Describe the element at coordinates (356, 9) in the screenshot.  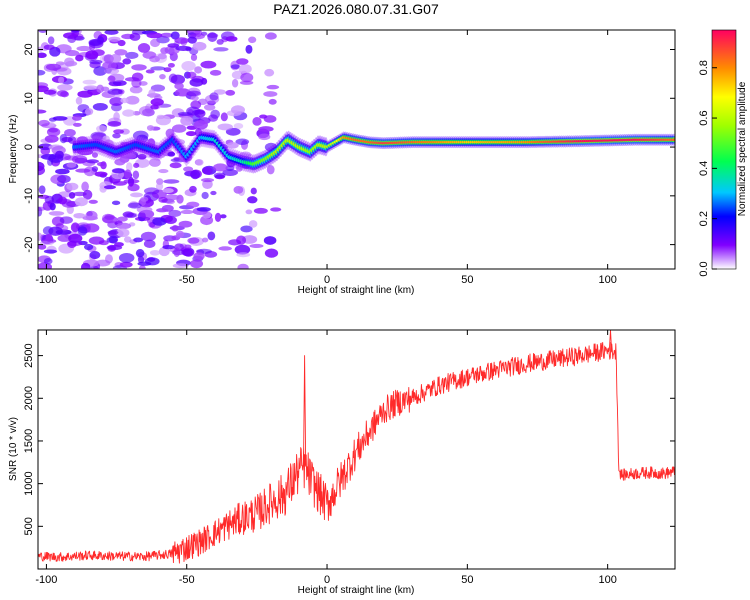
I see `figure-title: PAZ1.2026.080.07.31.G07` at that location.